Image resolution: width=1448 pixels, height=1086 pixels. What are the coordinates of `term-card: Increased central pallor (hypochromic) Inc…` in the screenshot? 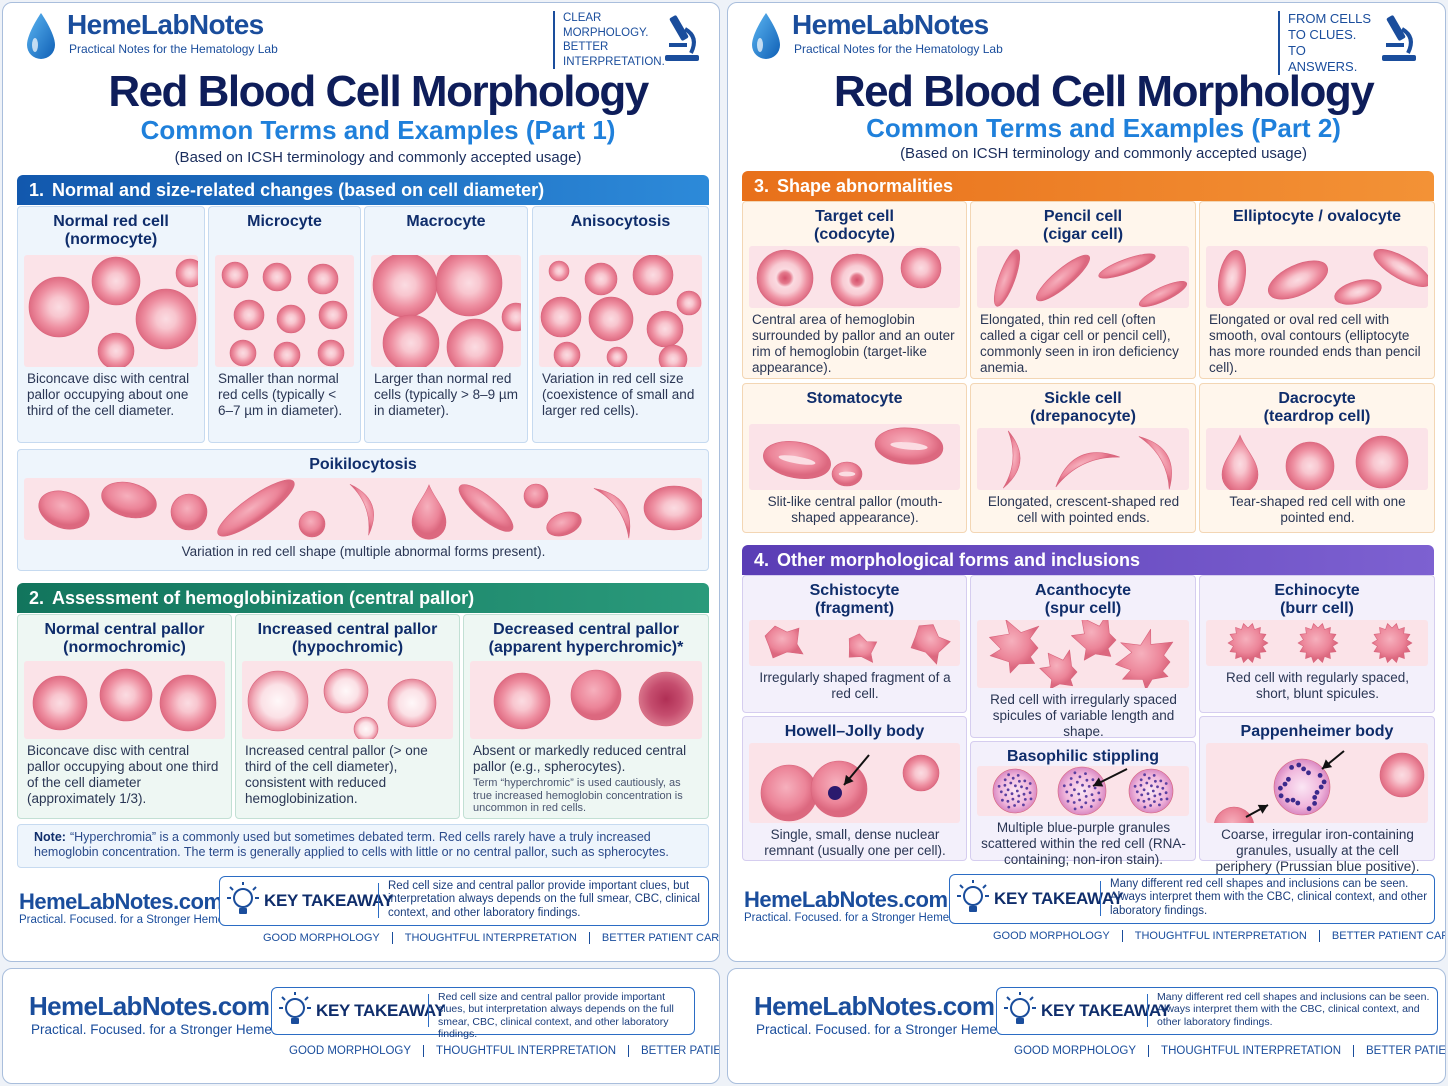 It's located at (347, 716).